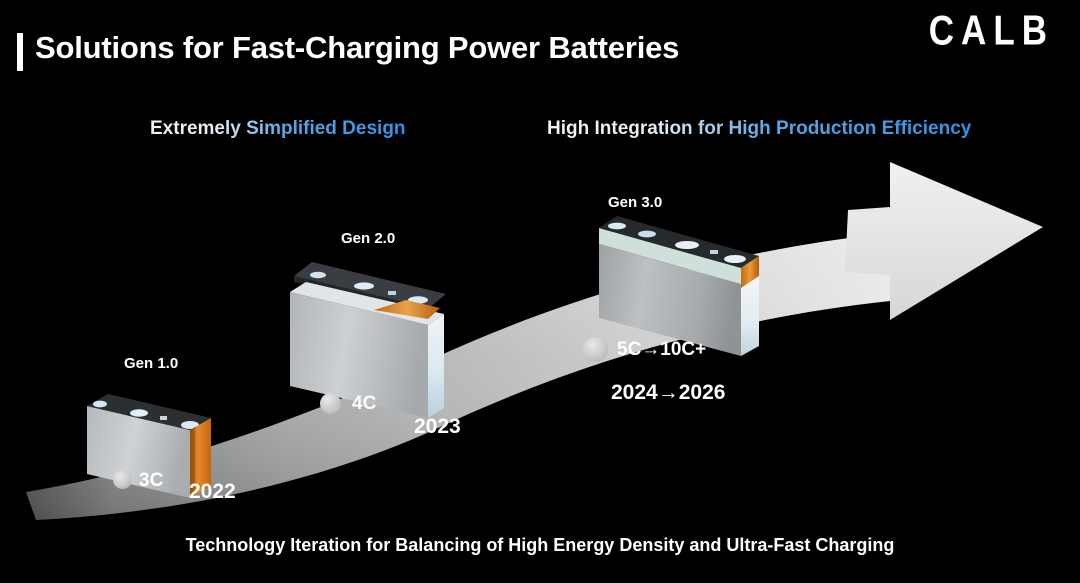  Describe the element at coordinates (192, 462) in the screenshot. I see `gen1-side-edge` at that location.